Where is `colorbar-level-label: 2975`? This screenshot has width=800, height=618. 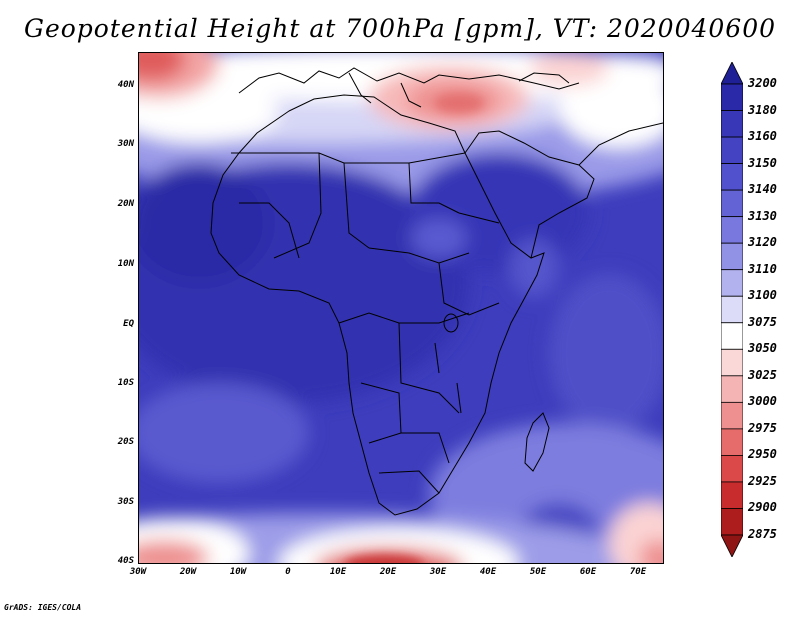
colorbar-level-label: 2975 is located at coordinates (762, 427).